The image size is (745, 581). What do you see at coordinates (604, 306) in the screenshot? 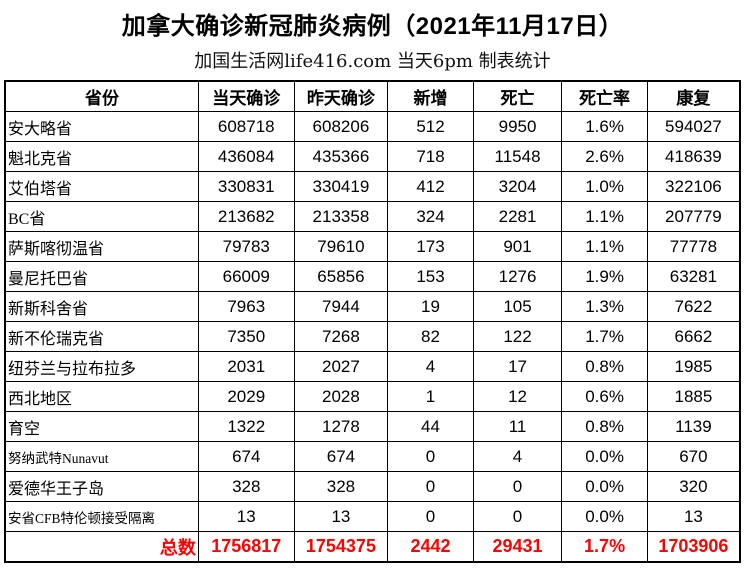
I see `value-cell: 1.3%` at bounding box center [604, 306].